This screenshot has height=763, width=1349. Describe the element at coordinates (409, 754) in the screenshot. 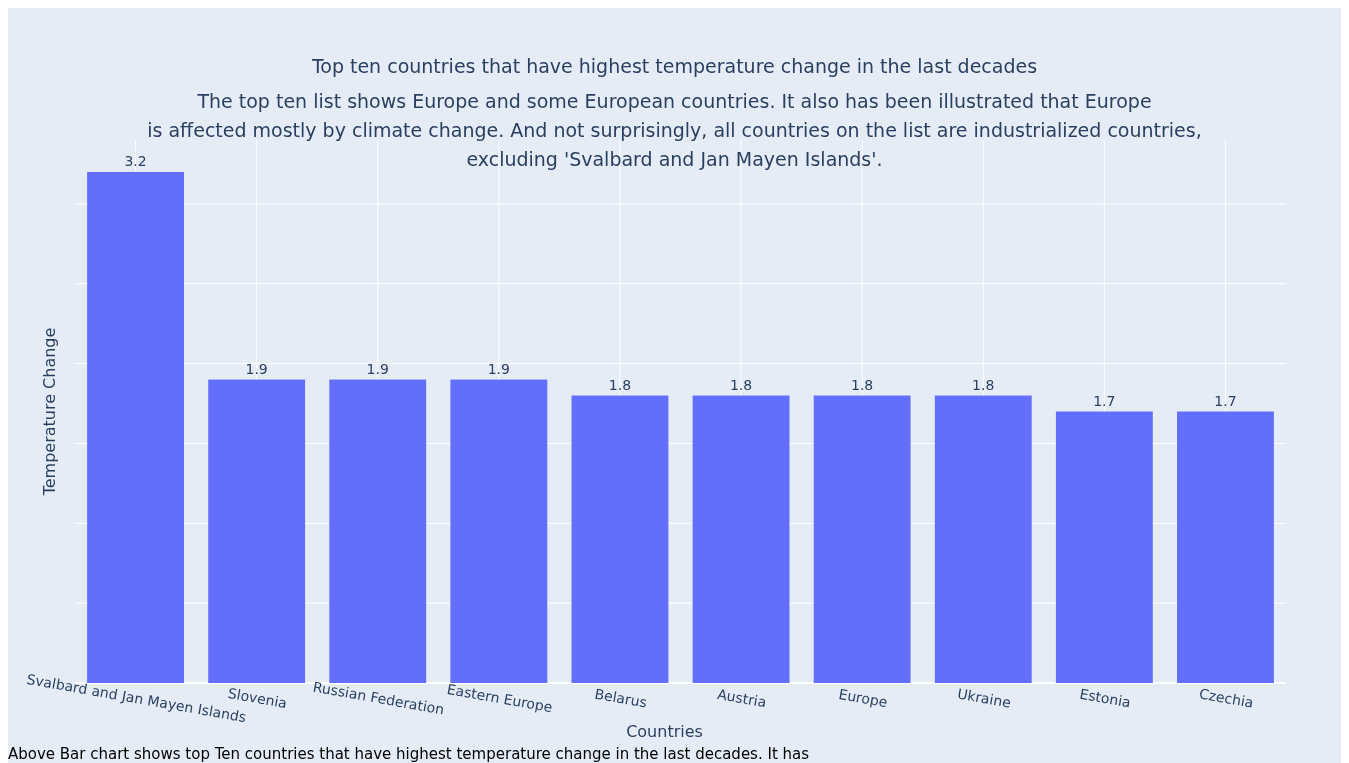

I see `text: Above Bar chart shows top Ten countries that have highest temperature change in the last decades. It has` at that location.